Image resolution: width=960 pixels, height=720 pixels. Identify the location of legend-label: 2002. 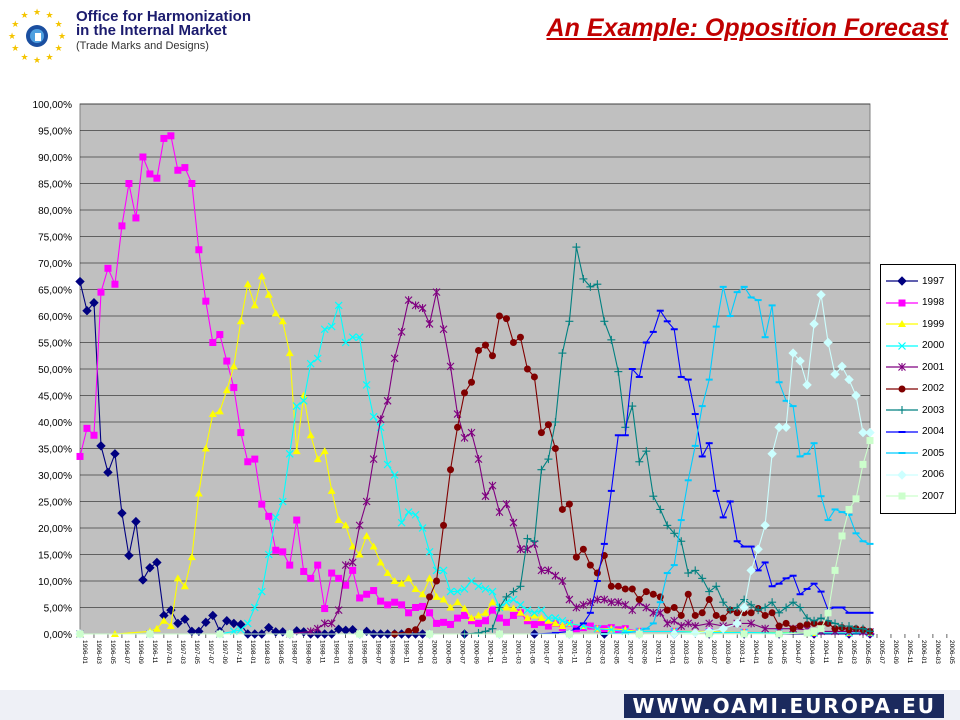
(933, 388).